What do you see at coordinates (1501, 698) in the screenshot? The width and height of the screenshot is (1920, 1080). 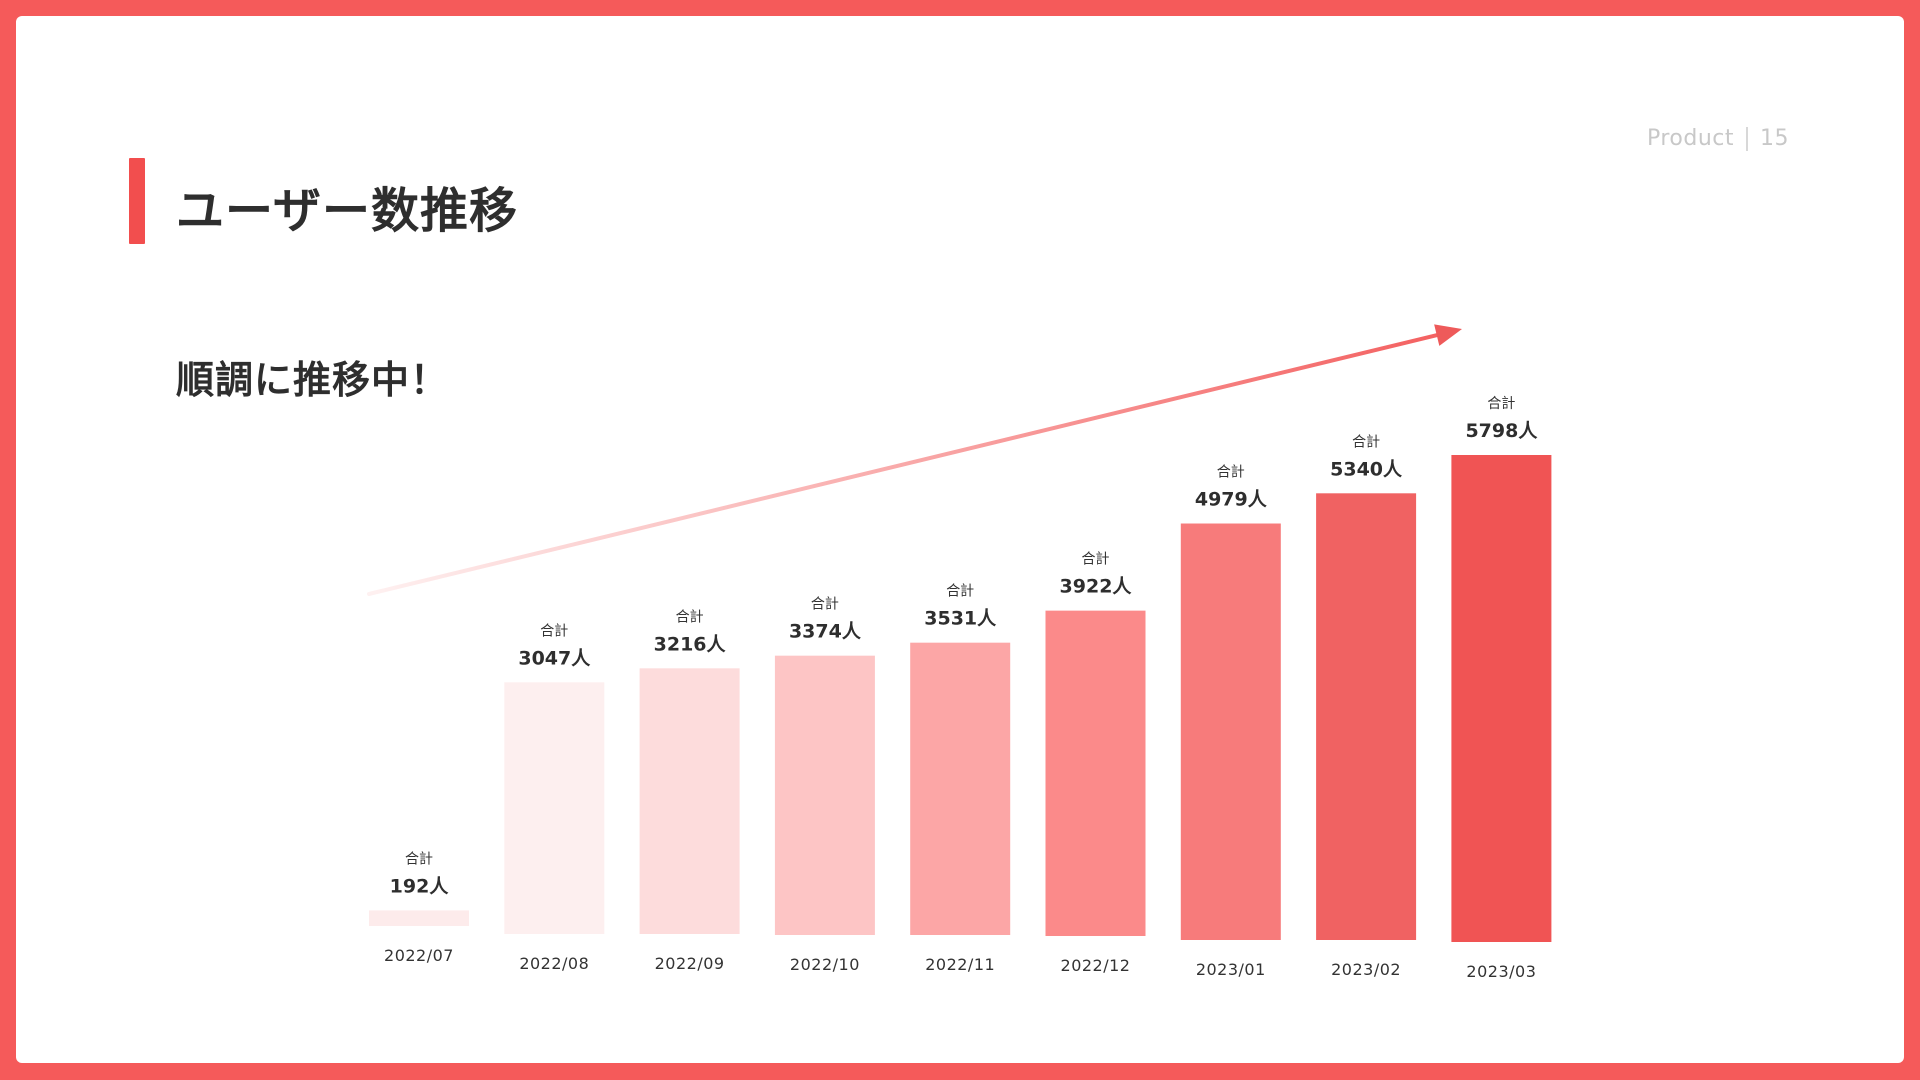 I see `bar-2023/03` at bounding box center [1501, 698].